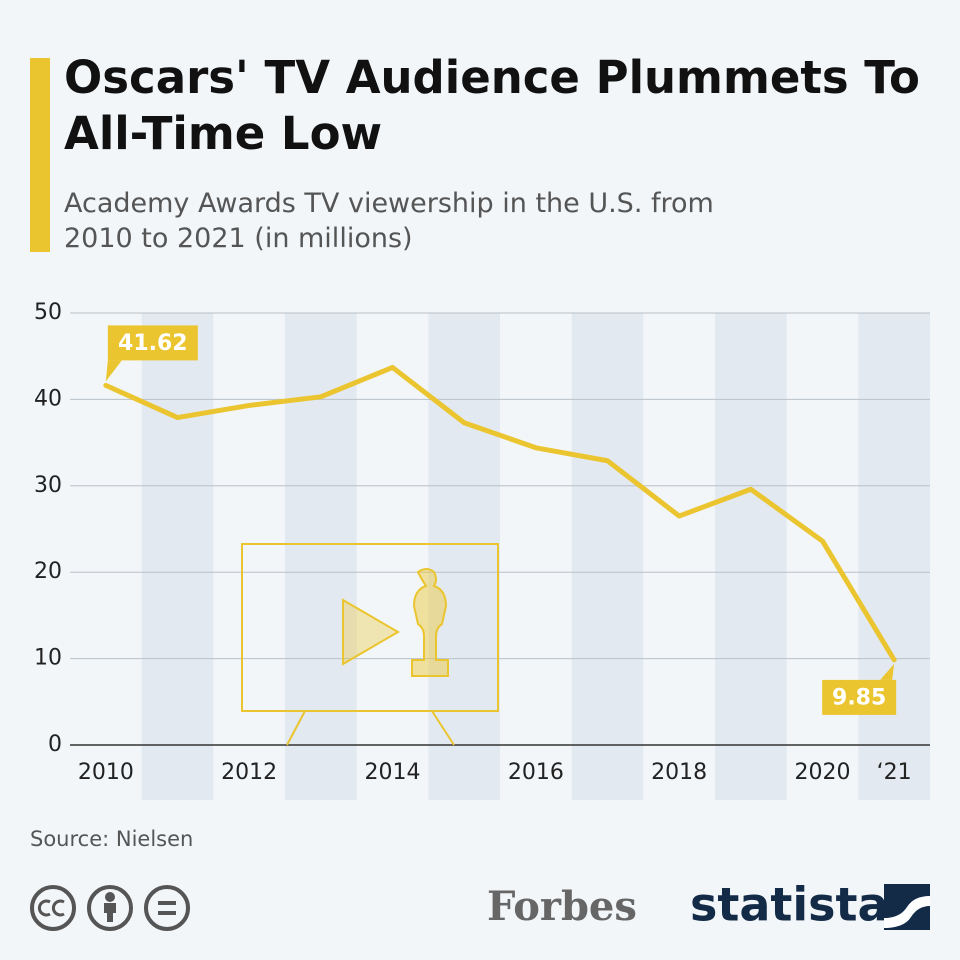  Describe the element at coordinates (370, 644) in the screenshot. I see `tv-icon` at that location.